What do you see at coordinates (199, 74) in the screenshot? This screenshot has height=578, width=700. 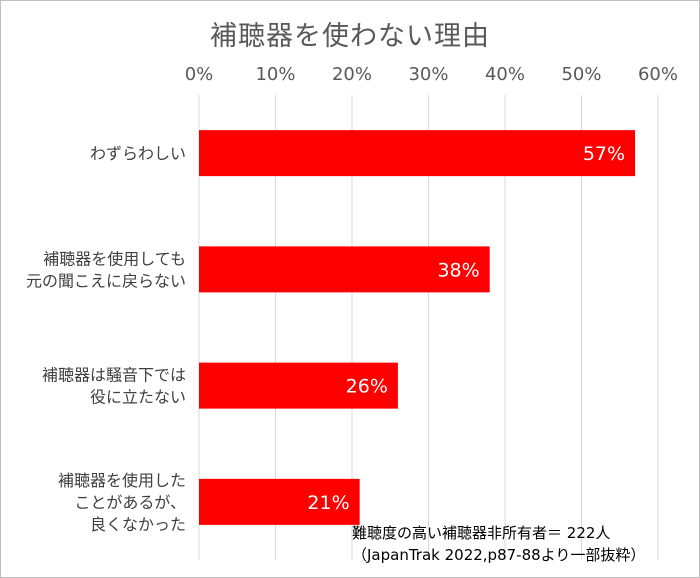 I see `x-tick-label: 0%` at bounding box center [199, 74].